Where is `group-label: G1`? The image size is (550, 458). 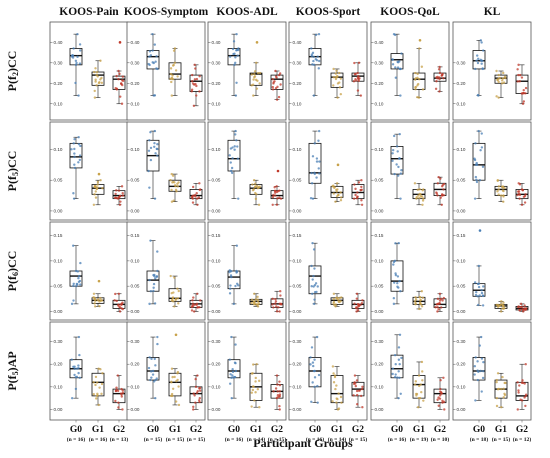
group-label: G1 is located at coordinates (98, 430).